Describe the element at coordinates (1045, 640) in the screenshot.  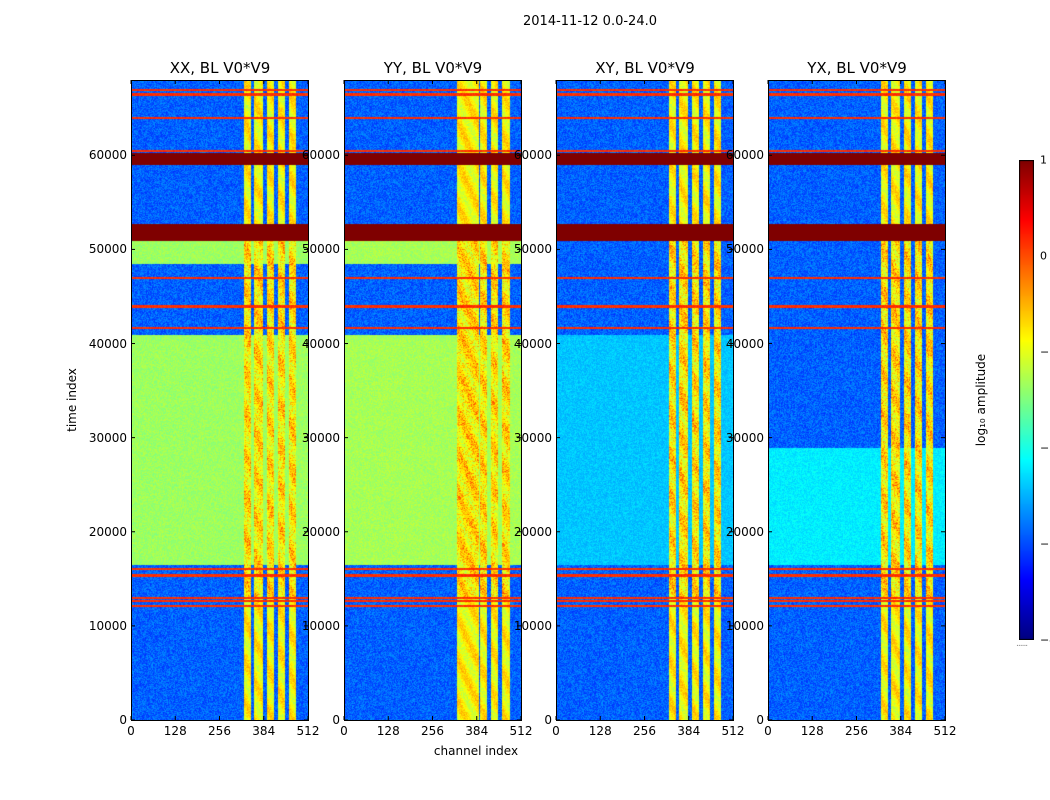
I see `colorbar-tick-label: −4` at that location.